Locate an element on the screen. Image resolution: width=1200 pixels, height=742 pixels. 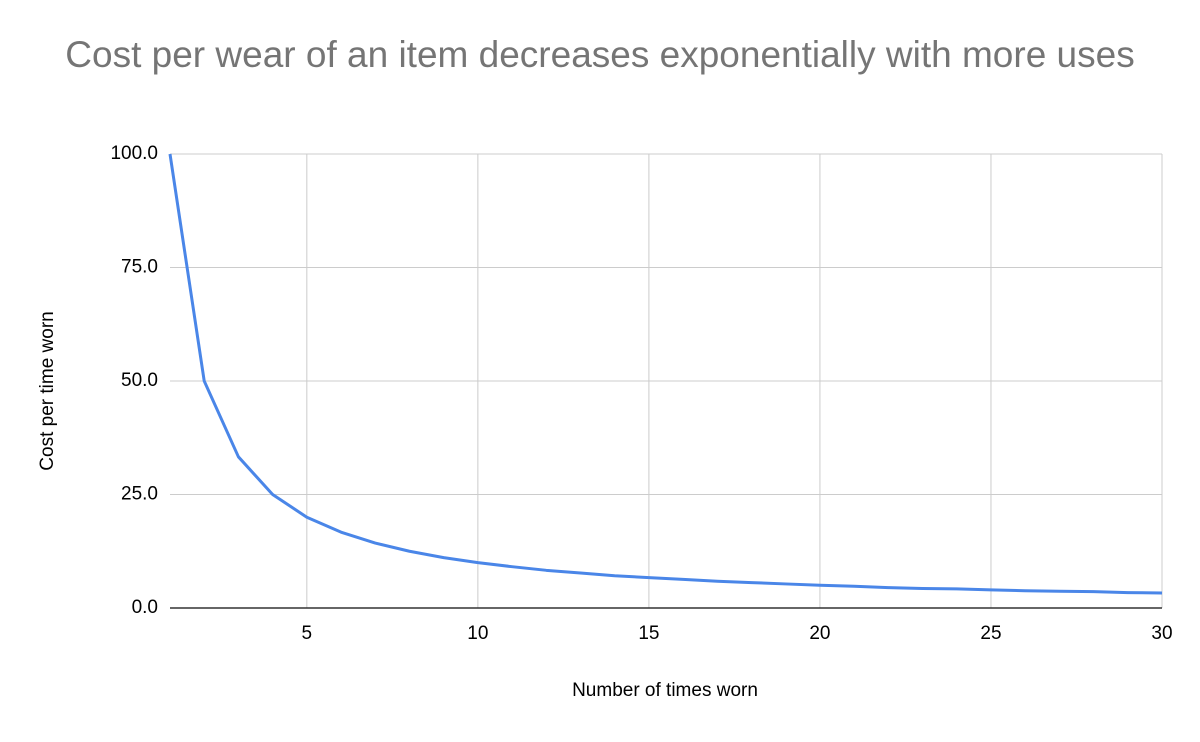
x-axis-label: Number of times worn is located at coordinates (665, 690).